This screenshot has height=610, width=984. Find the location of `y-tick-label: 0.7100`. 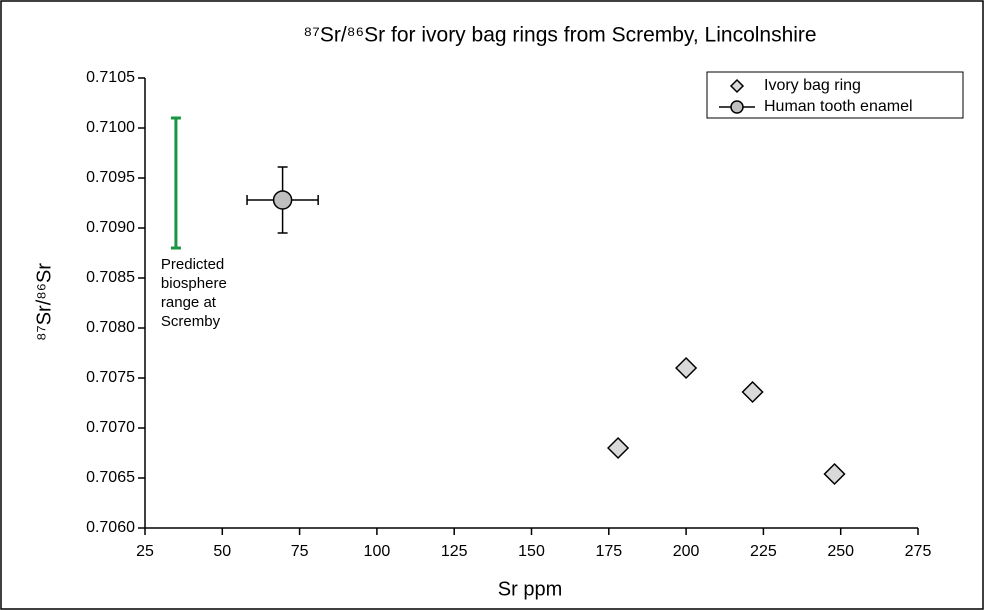

y-tick-label: 0.7100 is located at coordinates (110, 127).